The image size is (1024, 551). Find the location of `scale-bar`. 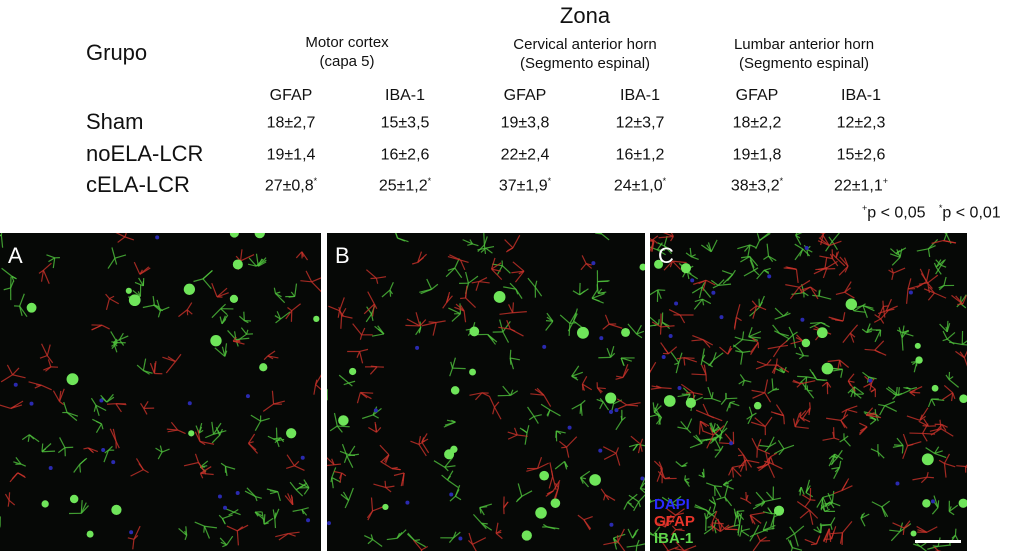

scale-bar is located at coordinates (938, 541).